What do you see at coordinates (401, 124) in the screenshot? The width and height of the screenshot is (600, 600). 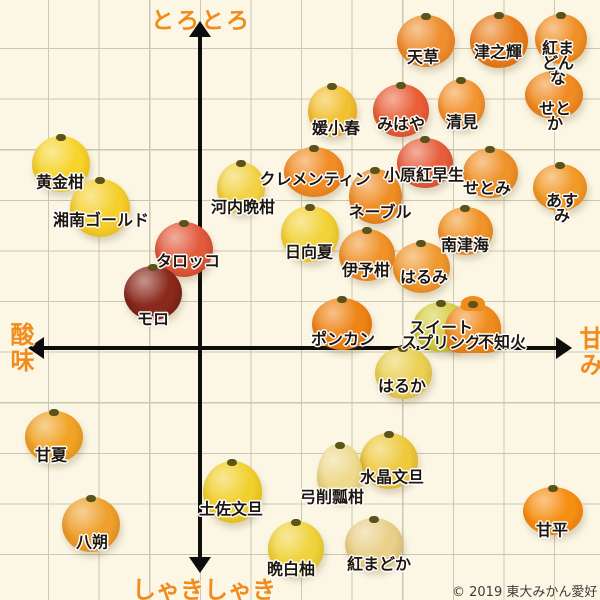 I see `fruit-label: みはや` at bounding box center [401, 124].